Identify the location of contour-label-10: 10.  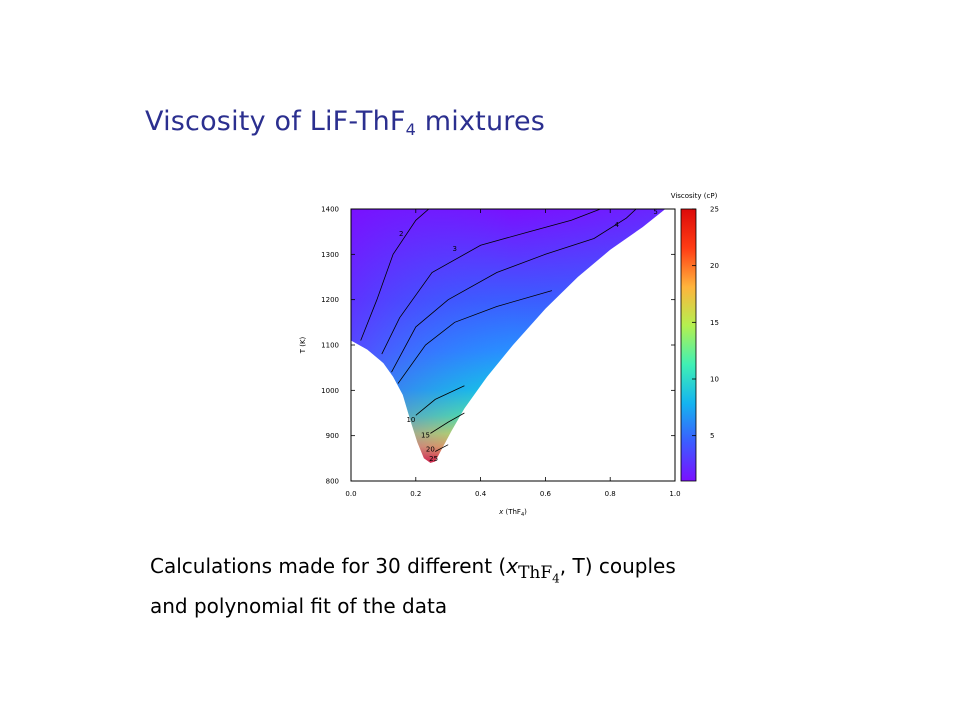
(410, 420).